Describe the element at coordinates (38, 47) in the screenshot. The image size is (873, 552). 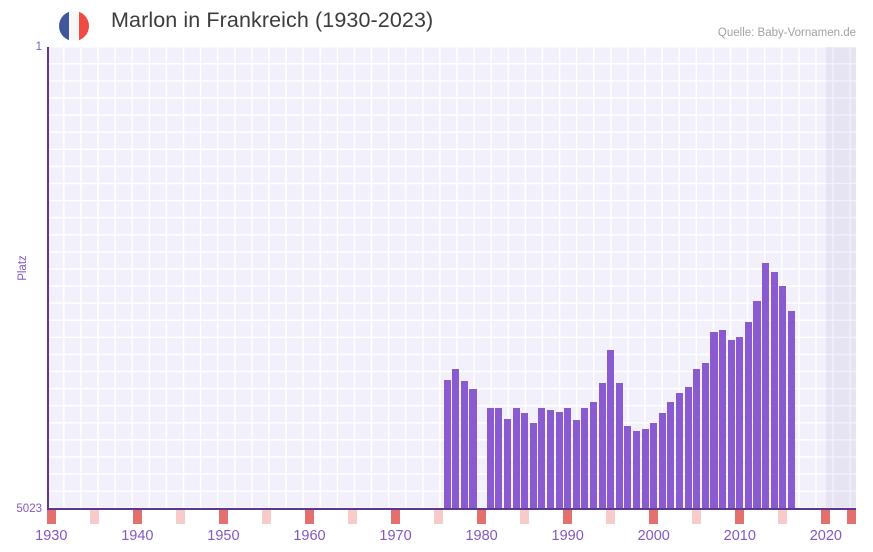
I see `y-axis-top-label: 1` at that location.